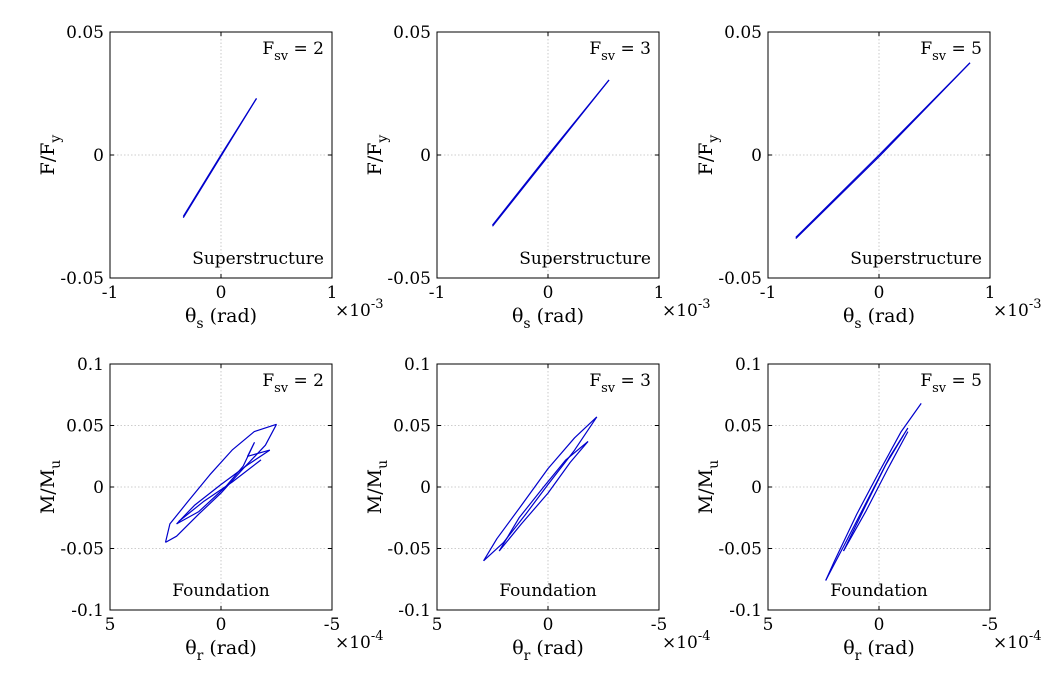 Image resolution: width=1060 pixels, height=690 pixels. Describe the element at coordinates (706, 159) in the screenshot. I see `y-axis-label-main: F/F` at that location.